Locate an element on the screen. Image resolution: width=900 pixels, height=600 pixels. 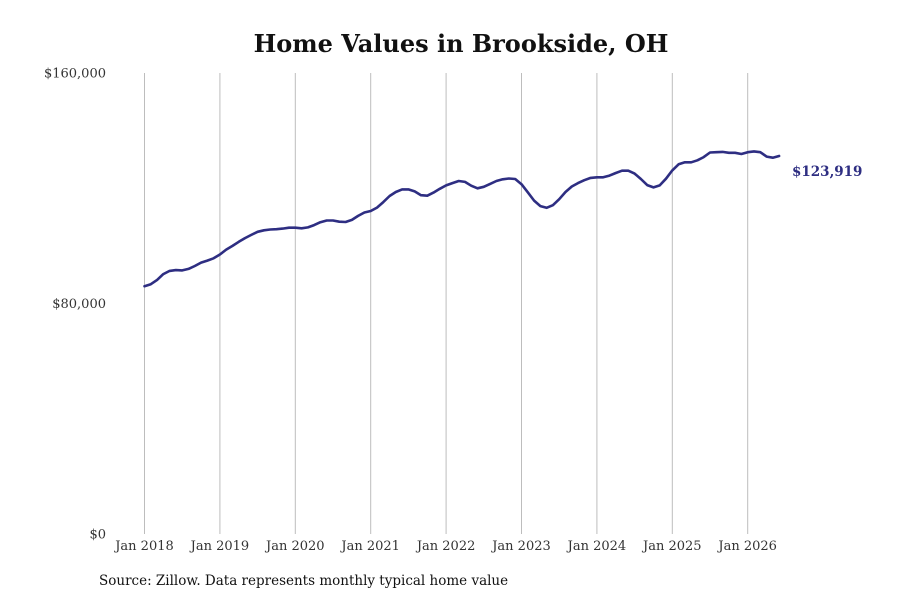
y-tick-label: $160,000 is located at coordinates (75, 74).